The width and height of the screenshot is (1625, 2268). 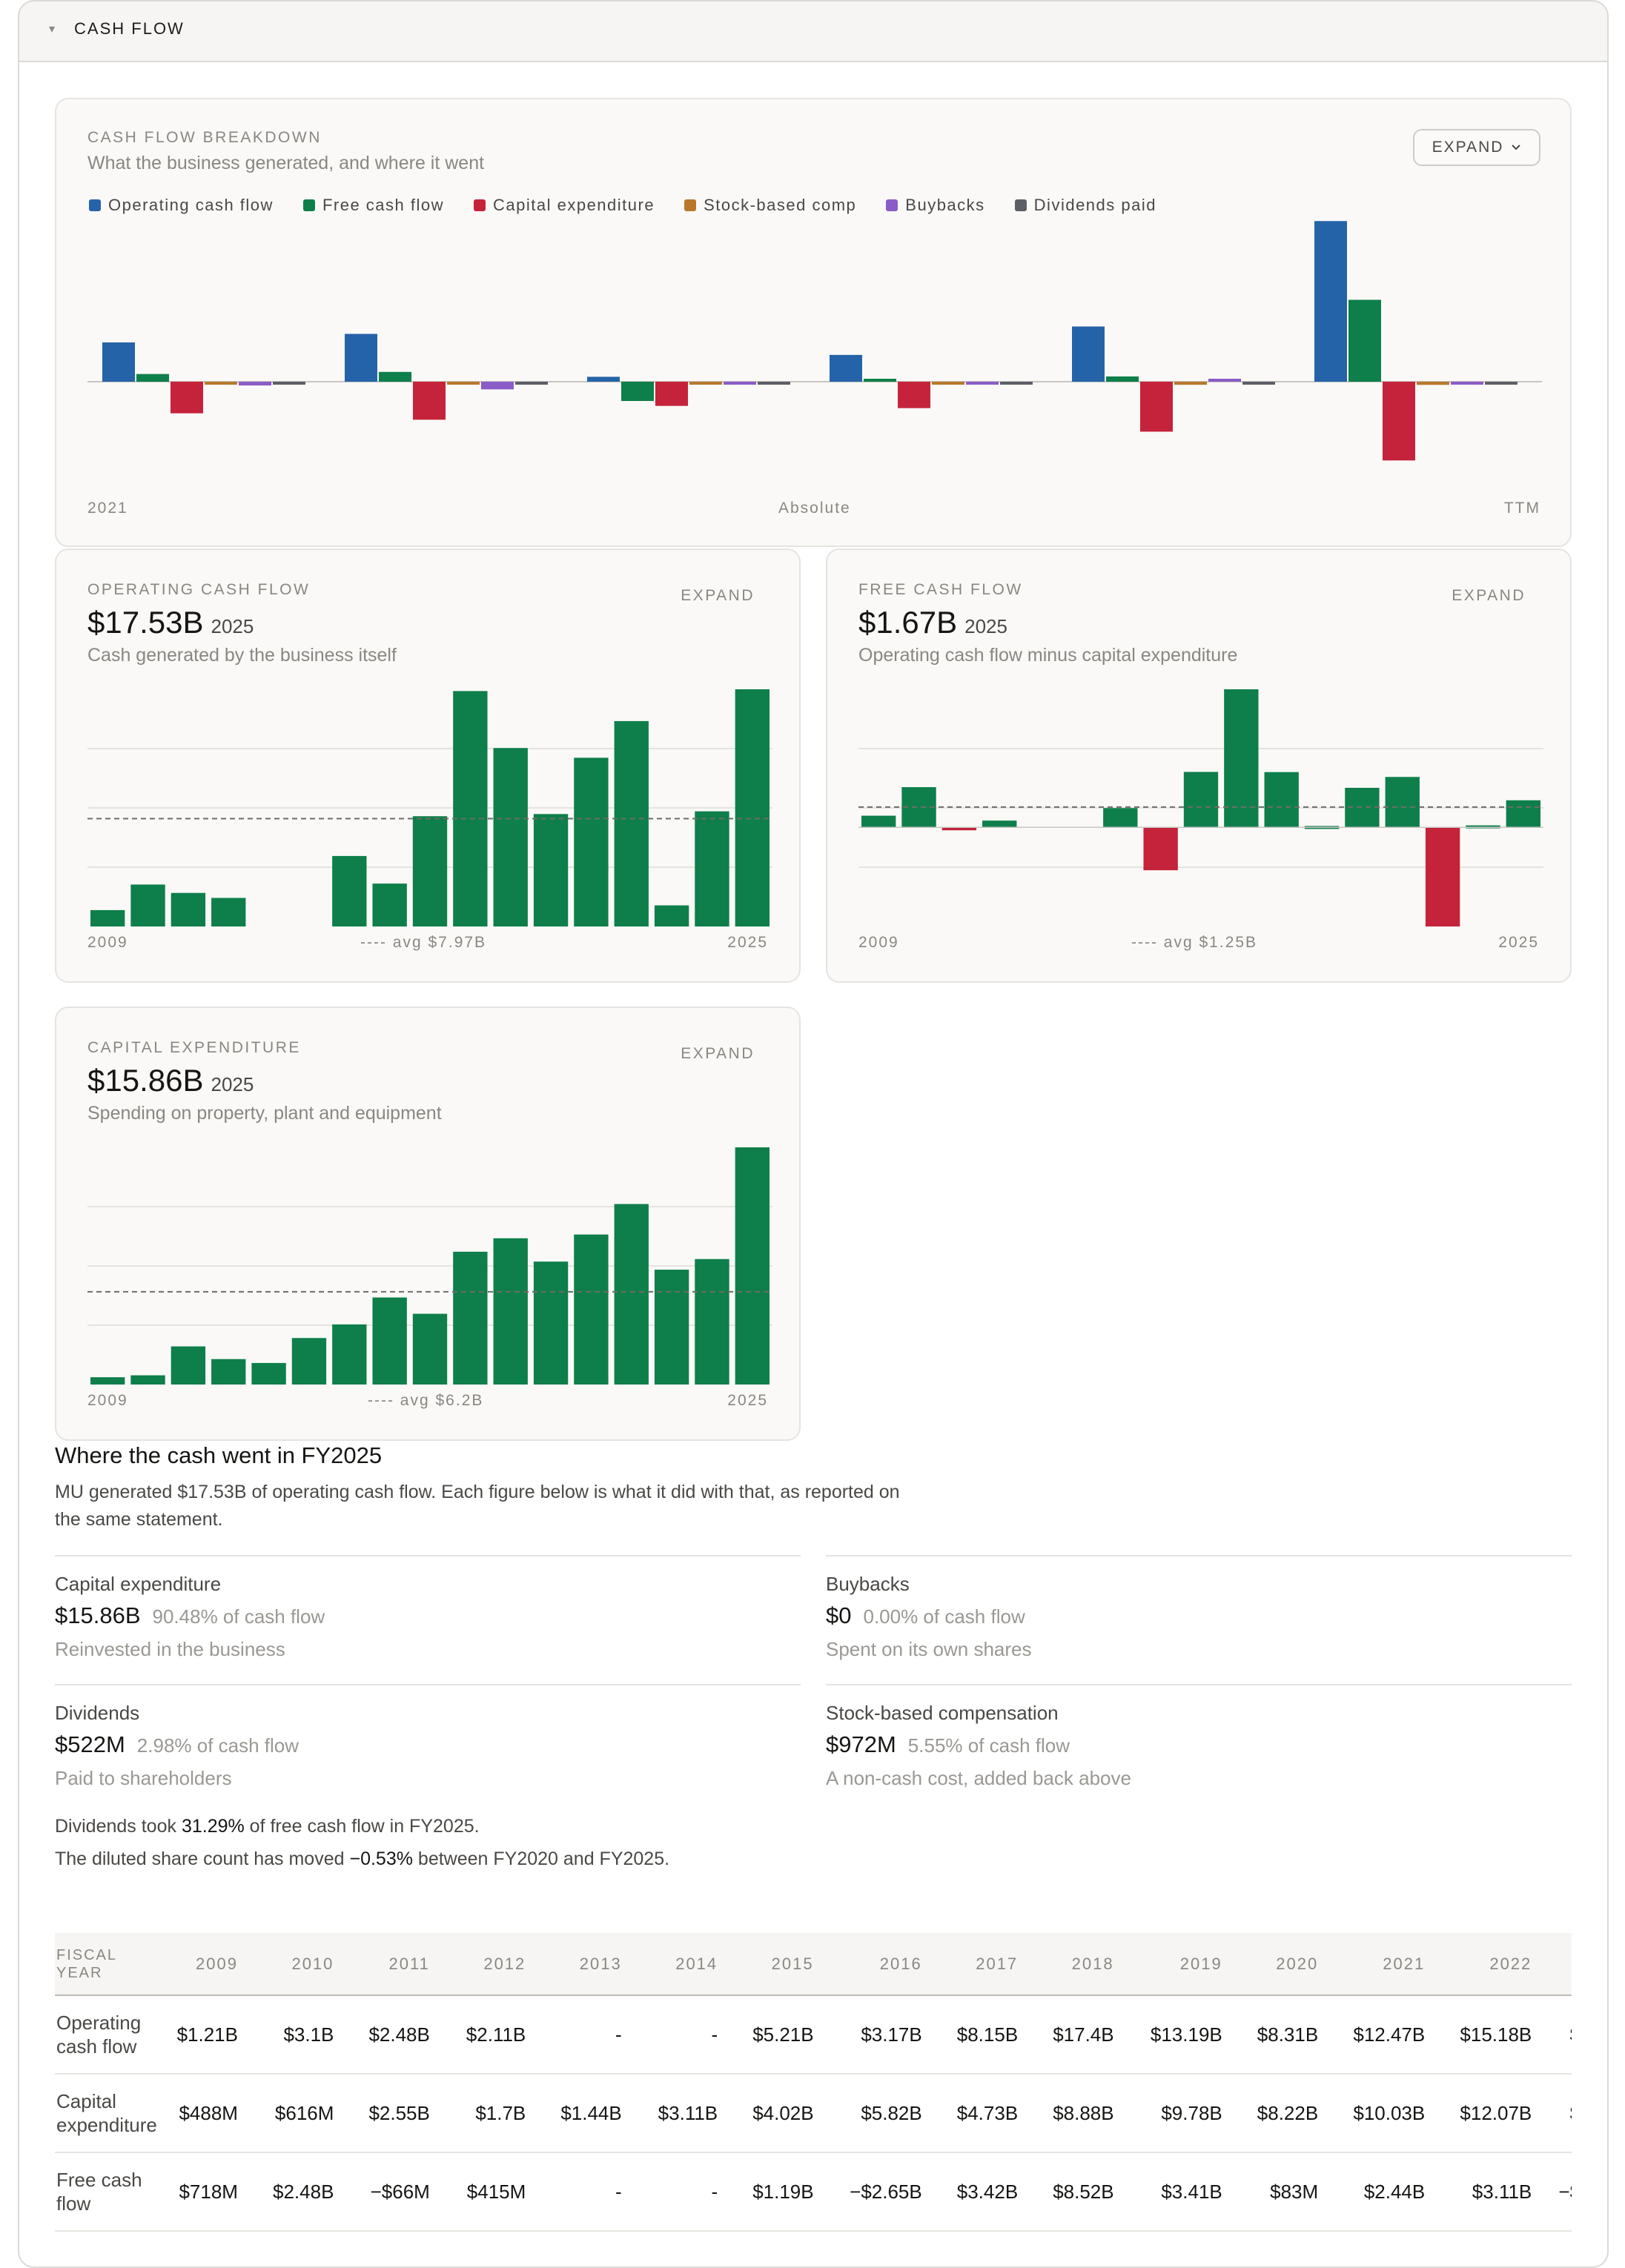 I want to click on table-cell: $4.73B, so click(x=980, y=2114).